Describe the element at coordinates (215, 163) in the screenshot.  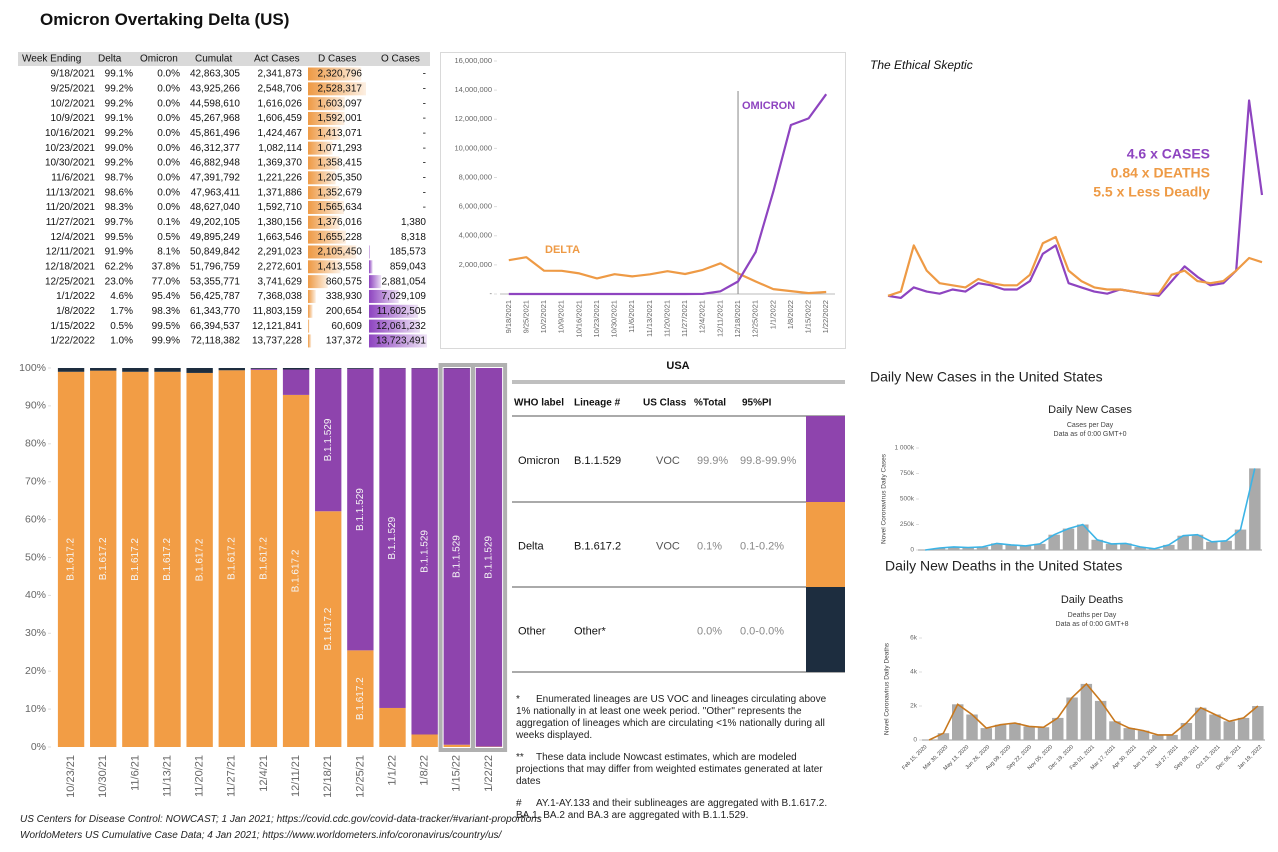
I see `table-cell: 46,882,948` at that location.